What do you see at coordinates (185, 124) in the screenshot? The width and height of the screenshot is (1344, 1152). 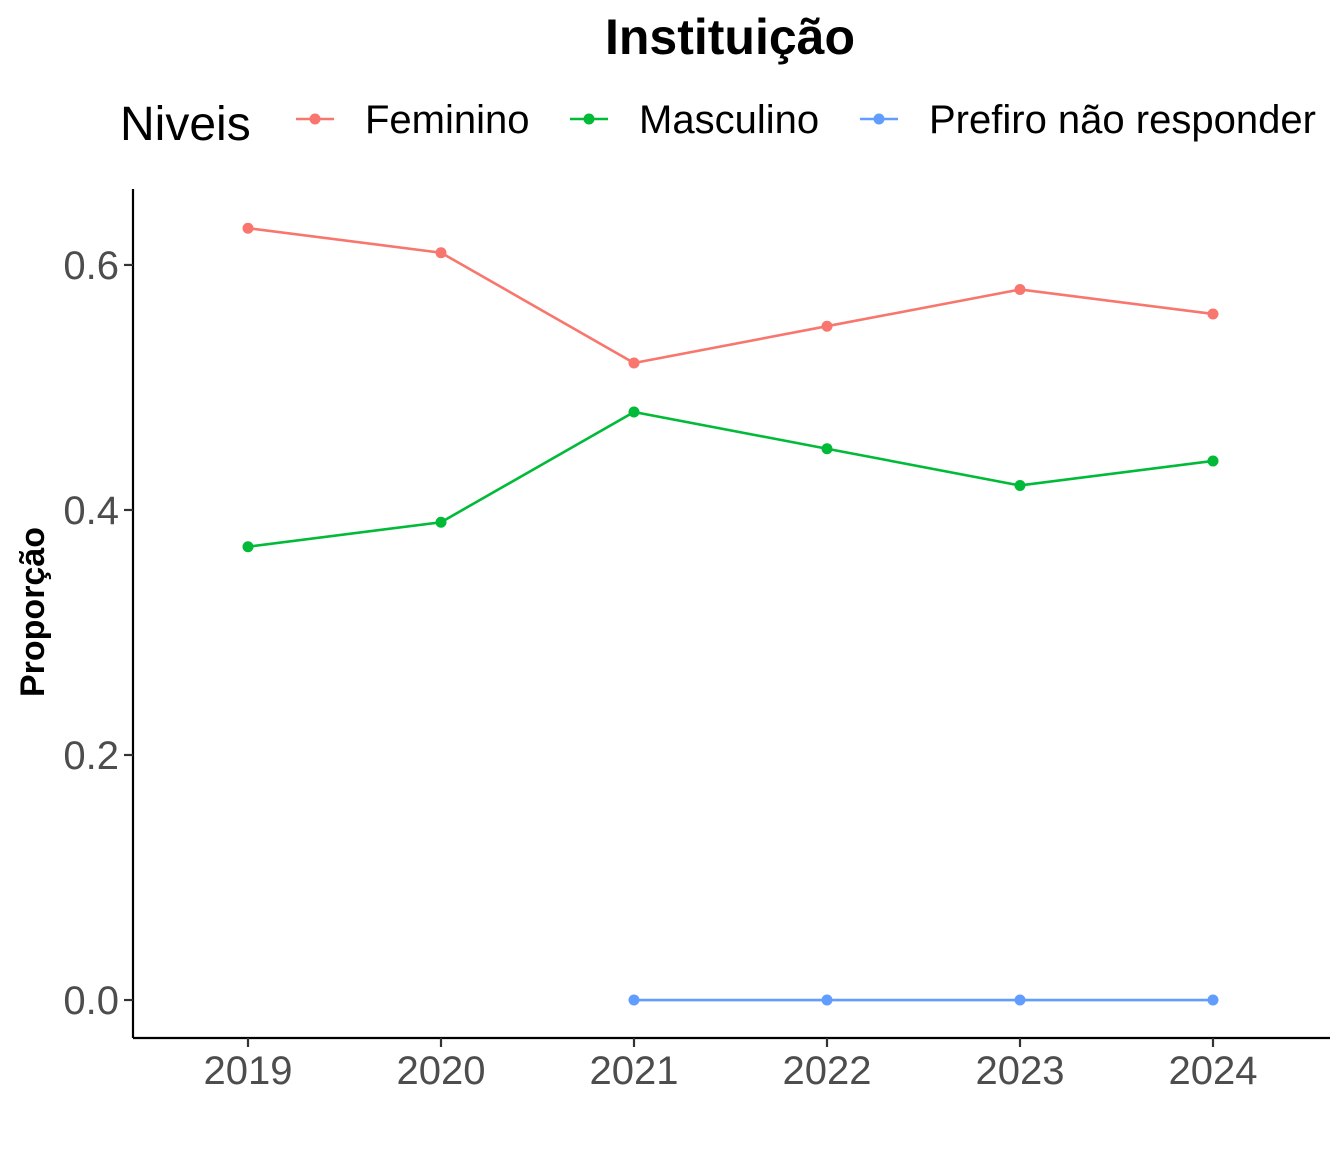 I see `legend-title: Niveis` at bounding box center [185, 124].